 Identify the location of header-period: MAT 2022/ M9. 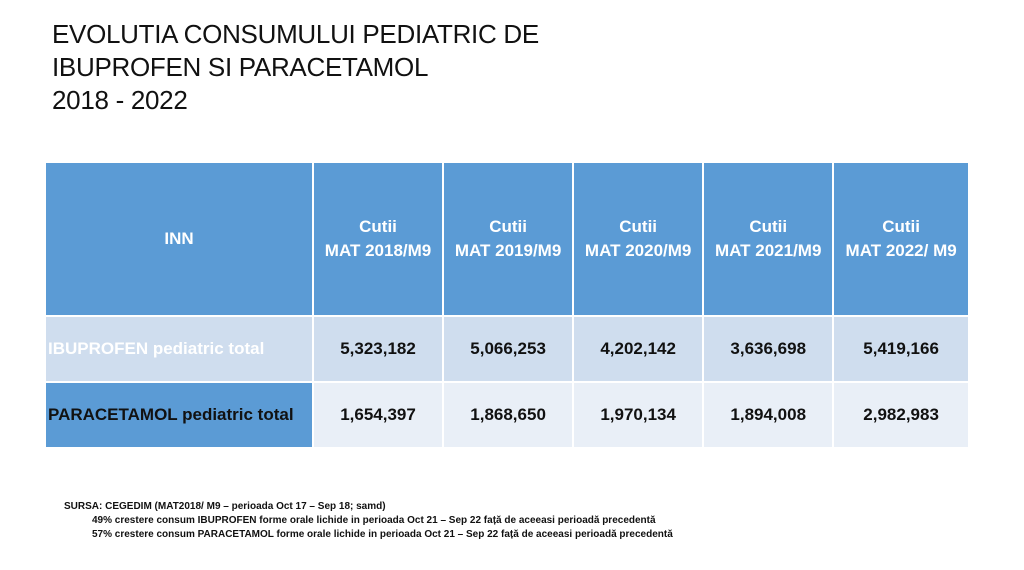
(901, 250).